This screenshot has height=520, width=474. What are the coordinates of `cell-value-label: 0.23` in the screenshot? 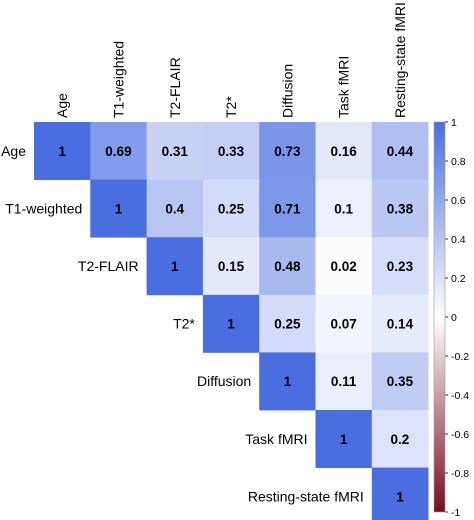 It's located at (400, 266).